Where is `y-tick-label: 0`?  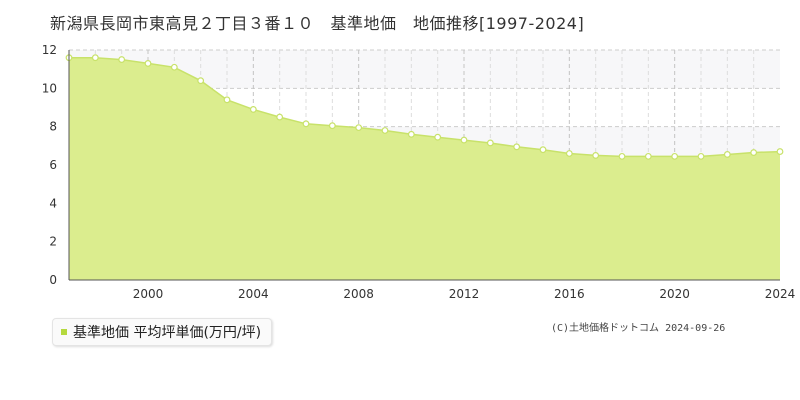
y-tick-label: 0 is located at coordinates (53, 280).